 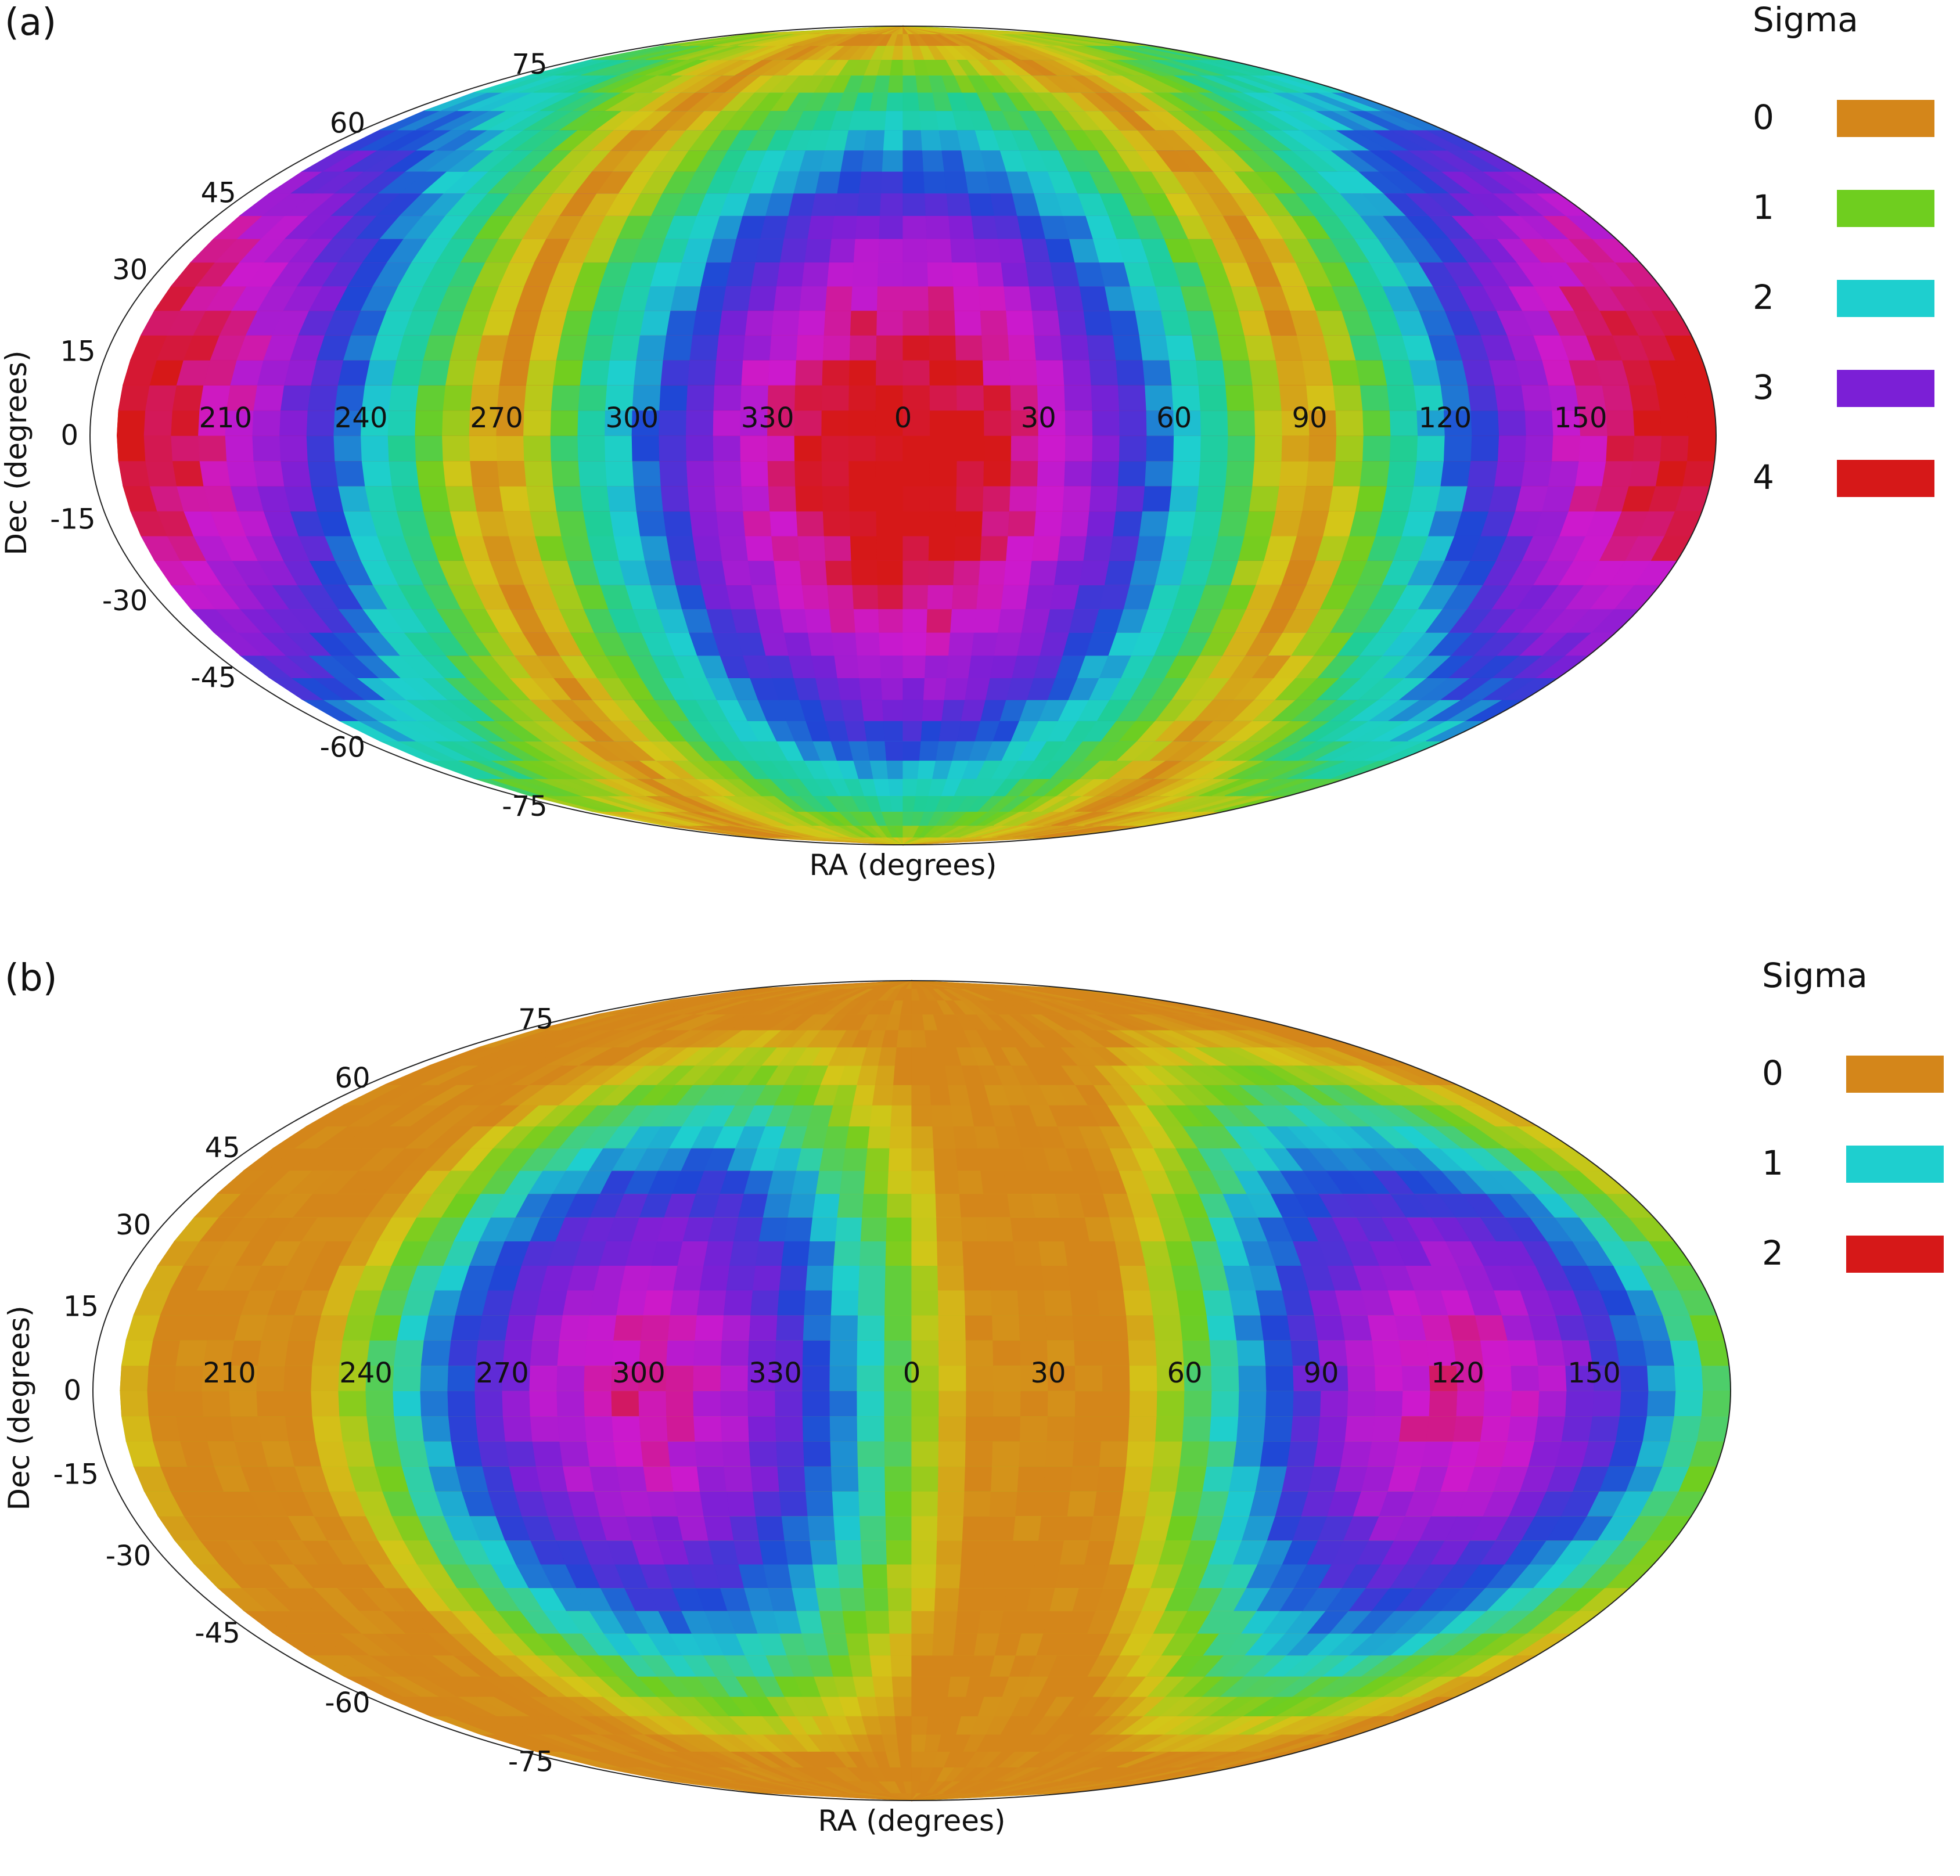 I want to click on ra-tick-label: 270, so click(x=496, y=418).